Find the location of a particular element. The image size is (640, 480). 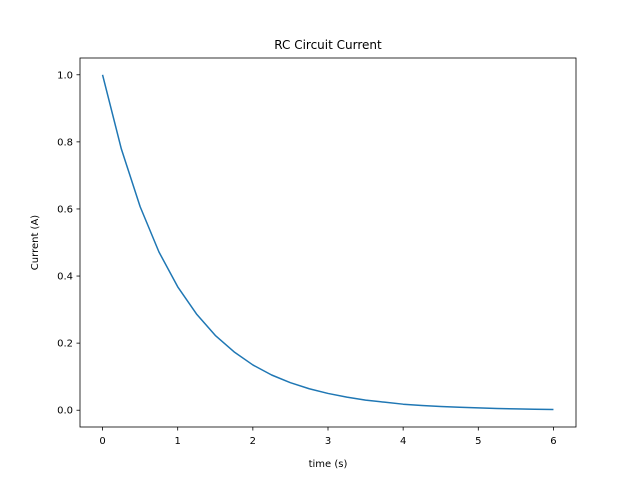

x-tick-label: 2 is located at coordinates (253, 441).